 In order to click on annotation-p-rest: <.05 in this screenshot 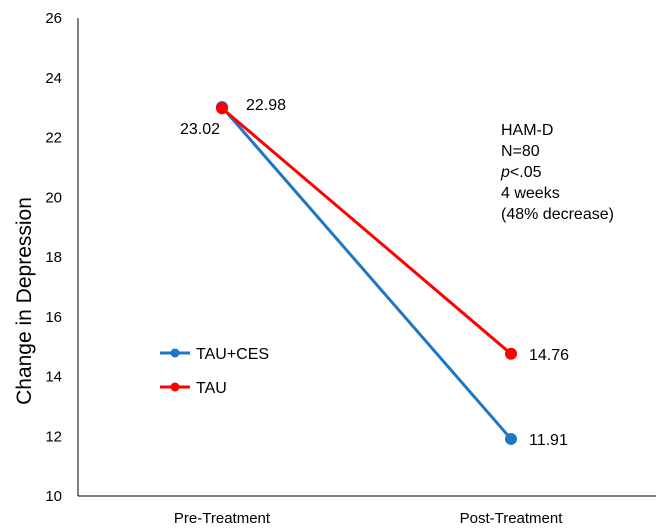, I will do `click(525, 172)`.